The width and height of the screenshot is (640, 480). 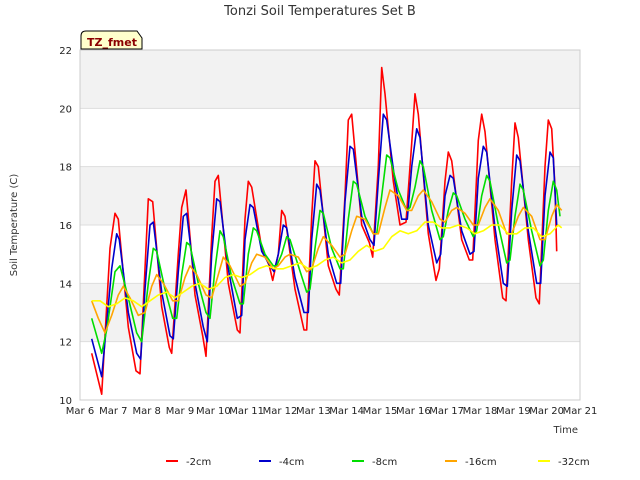 I want to click on legend-label: -2cm, so click(x=198, y=462).